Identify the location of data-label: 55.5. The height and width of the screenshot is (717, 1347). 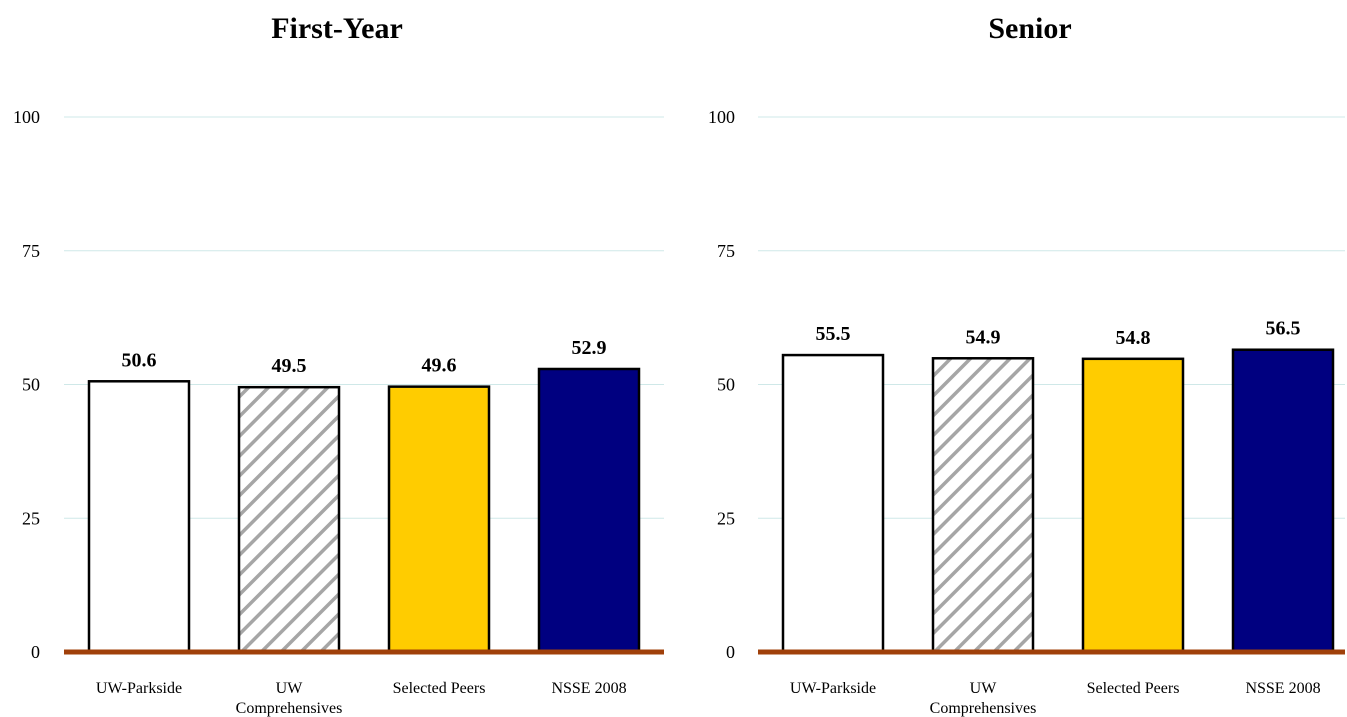
(833, 334).